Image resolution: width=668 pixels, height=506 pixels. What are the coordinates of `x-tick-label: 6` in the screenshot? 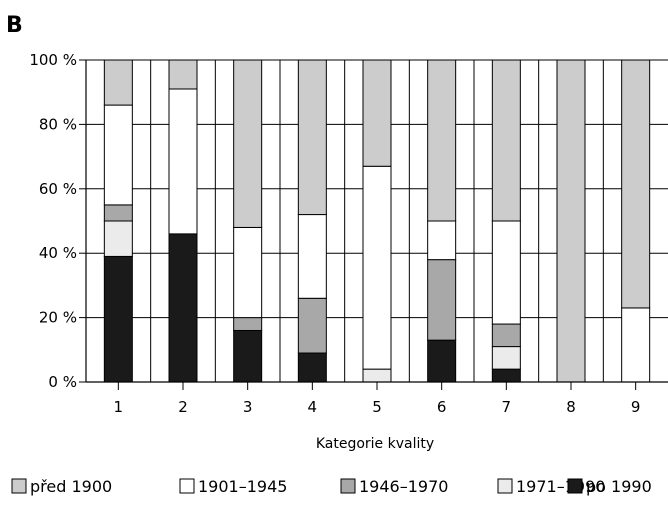 It's located at (442, 407).